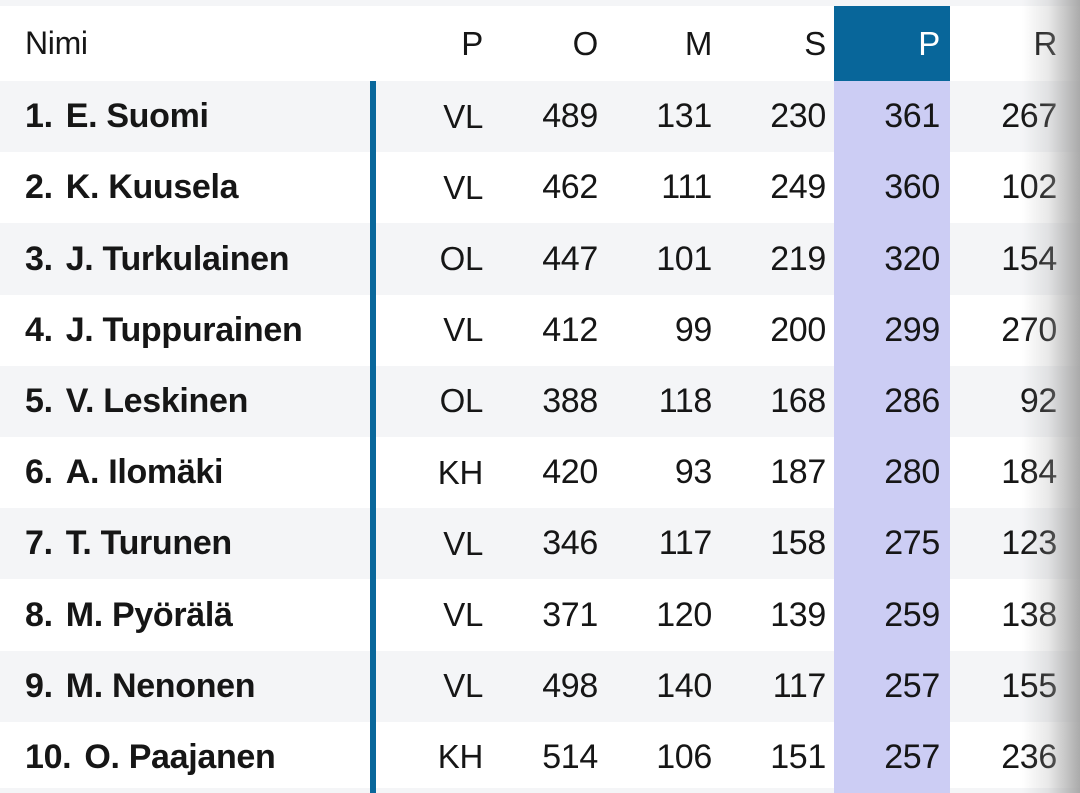 The width and height of the screenshot is (1080, 793). Describe the element at coordinates (1029, 756) in the screenshot. I see `penalties-cell: 236` at that location.